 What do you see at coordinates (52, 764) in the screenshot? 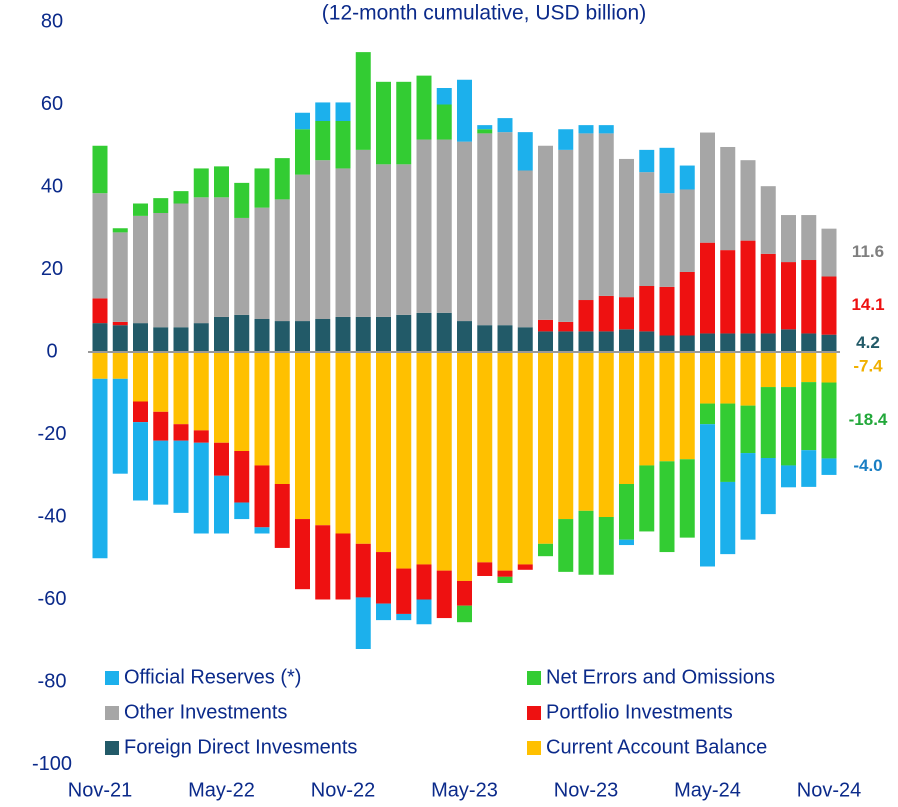
I see `y-tick-label: -100` at bounding box center [52, 764].